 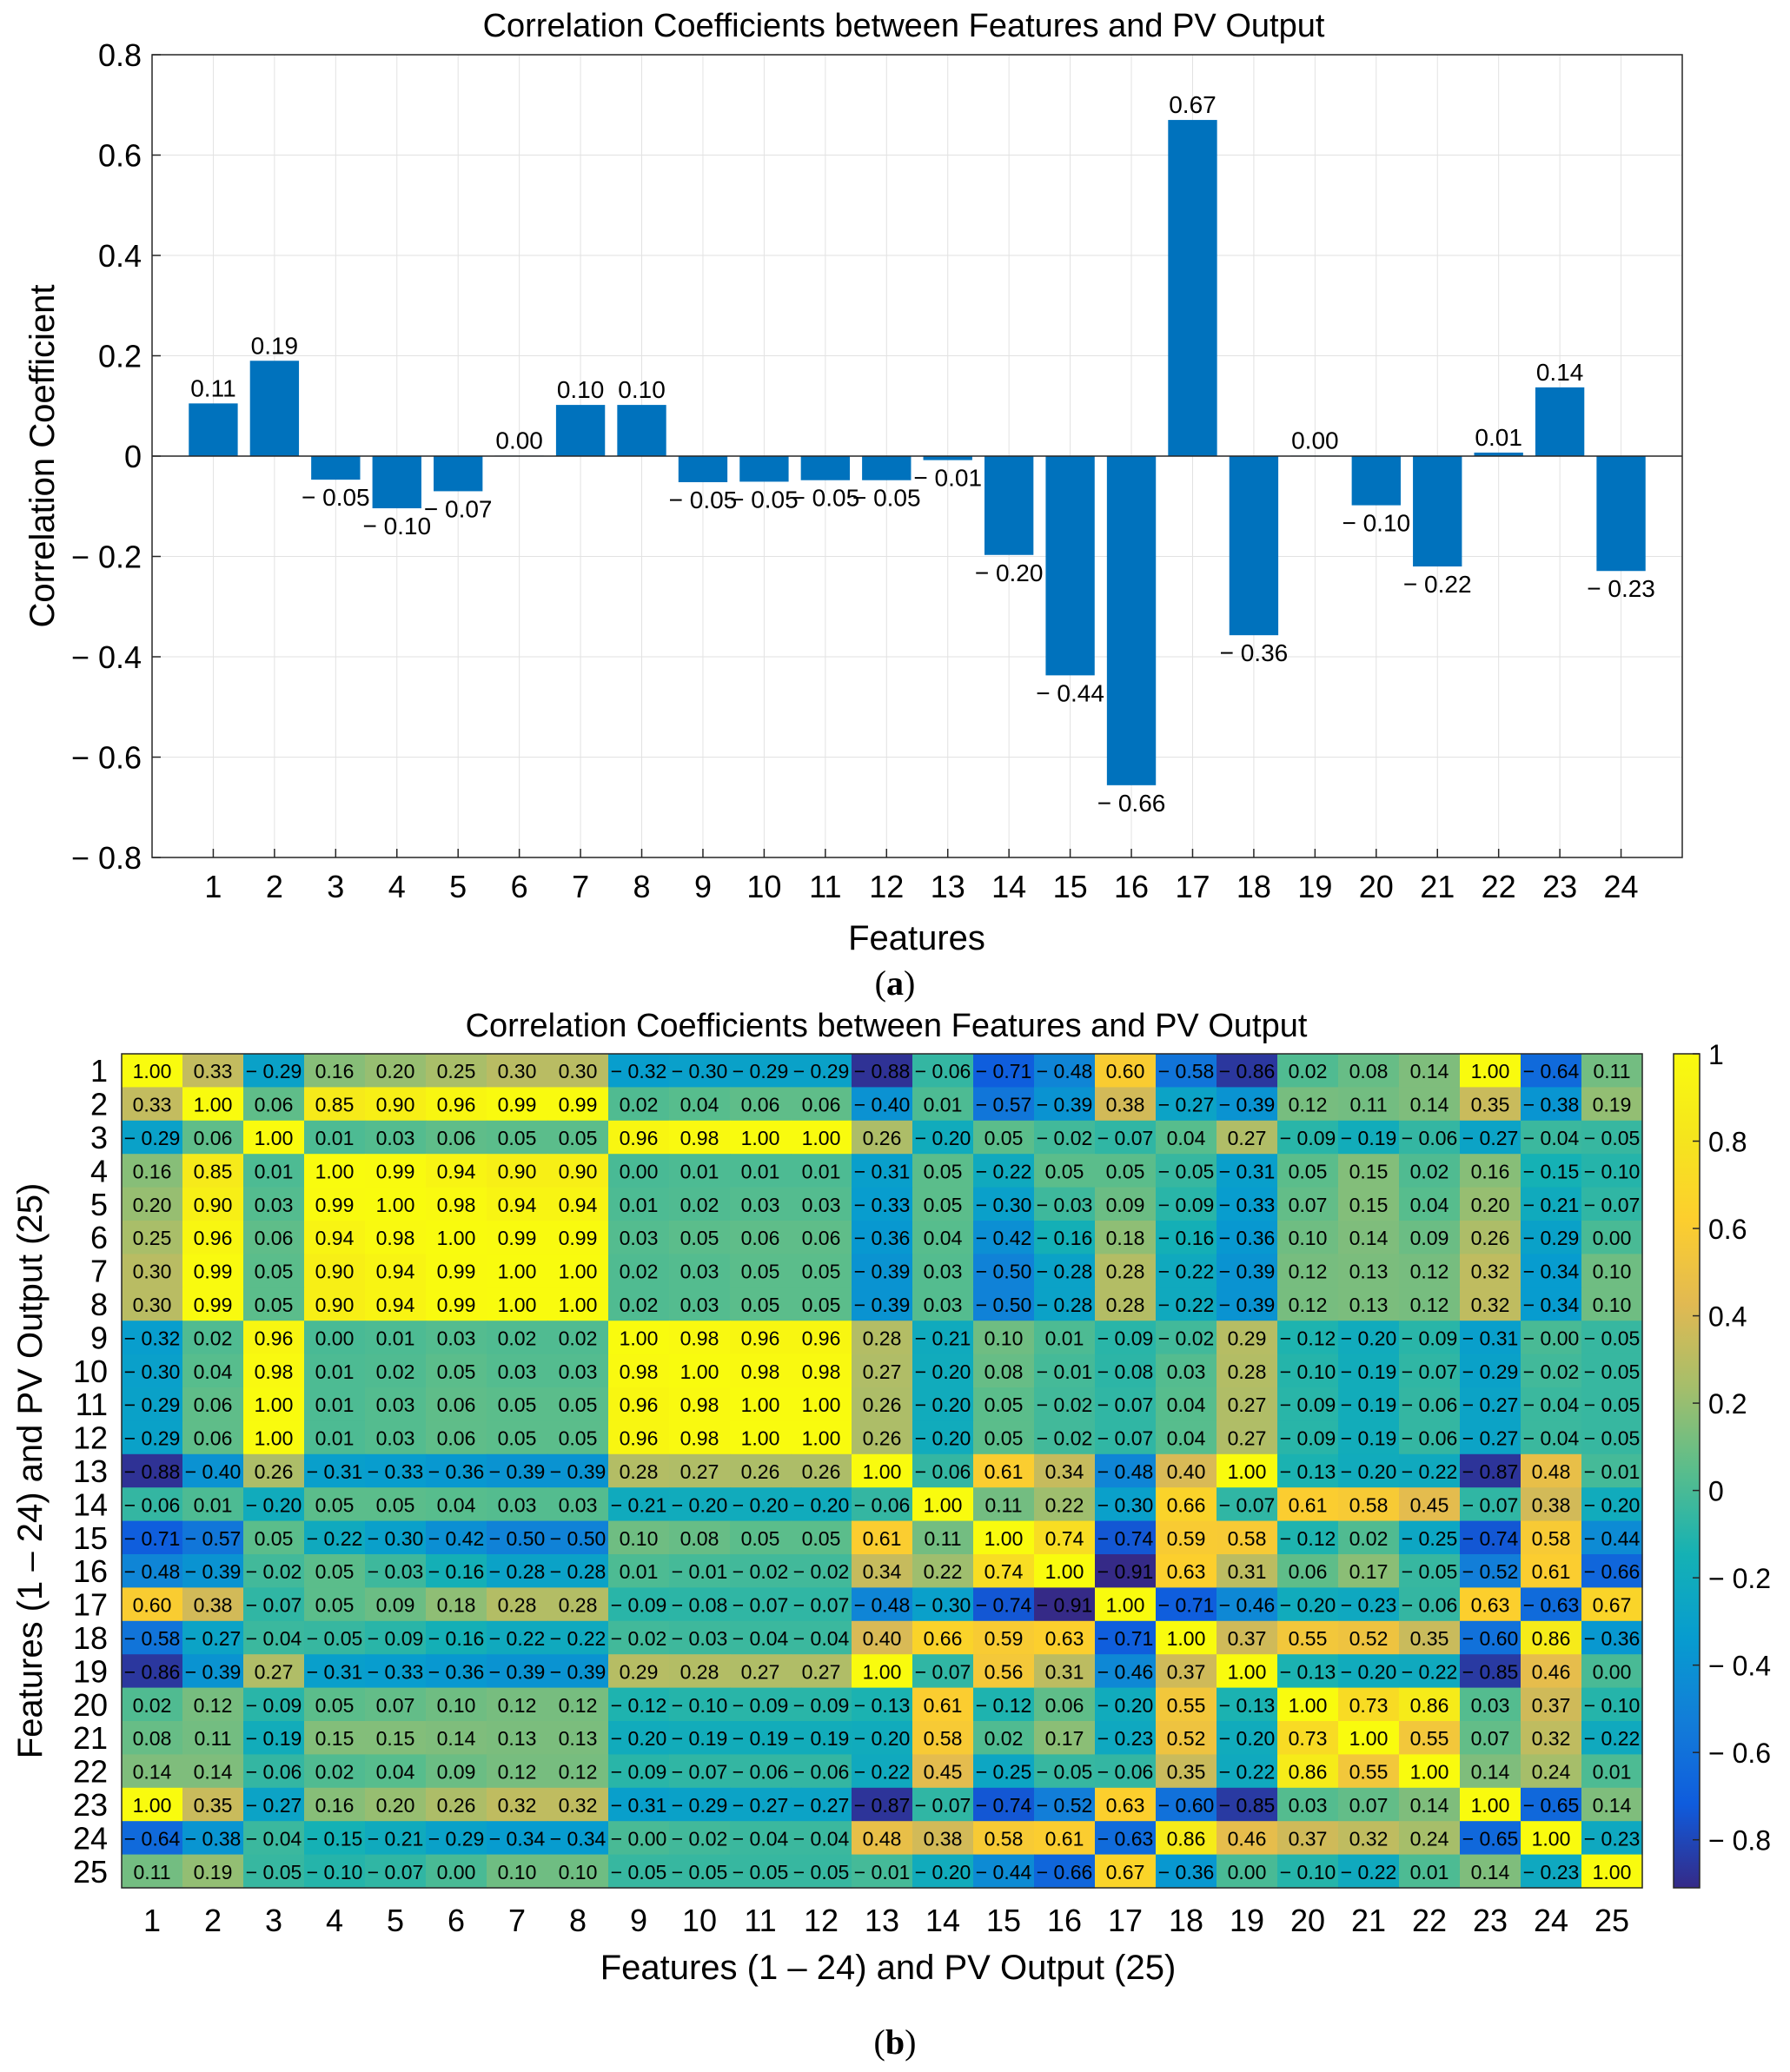 What do you see at coordinates (396, 1538) in the screenshot?
I see `heatmap-cell-label: − 0.30` at bounding box center [396, 1538].